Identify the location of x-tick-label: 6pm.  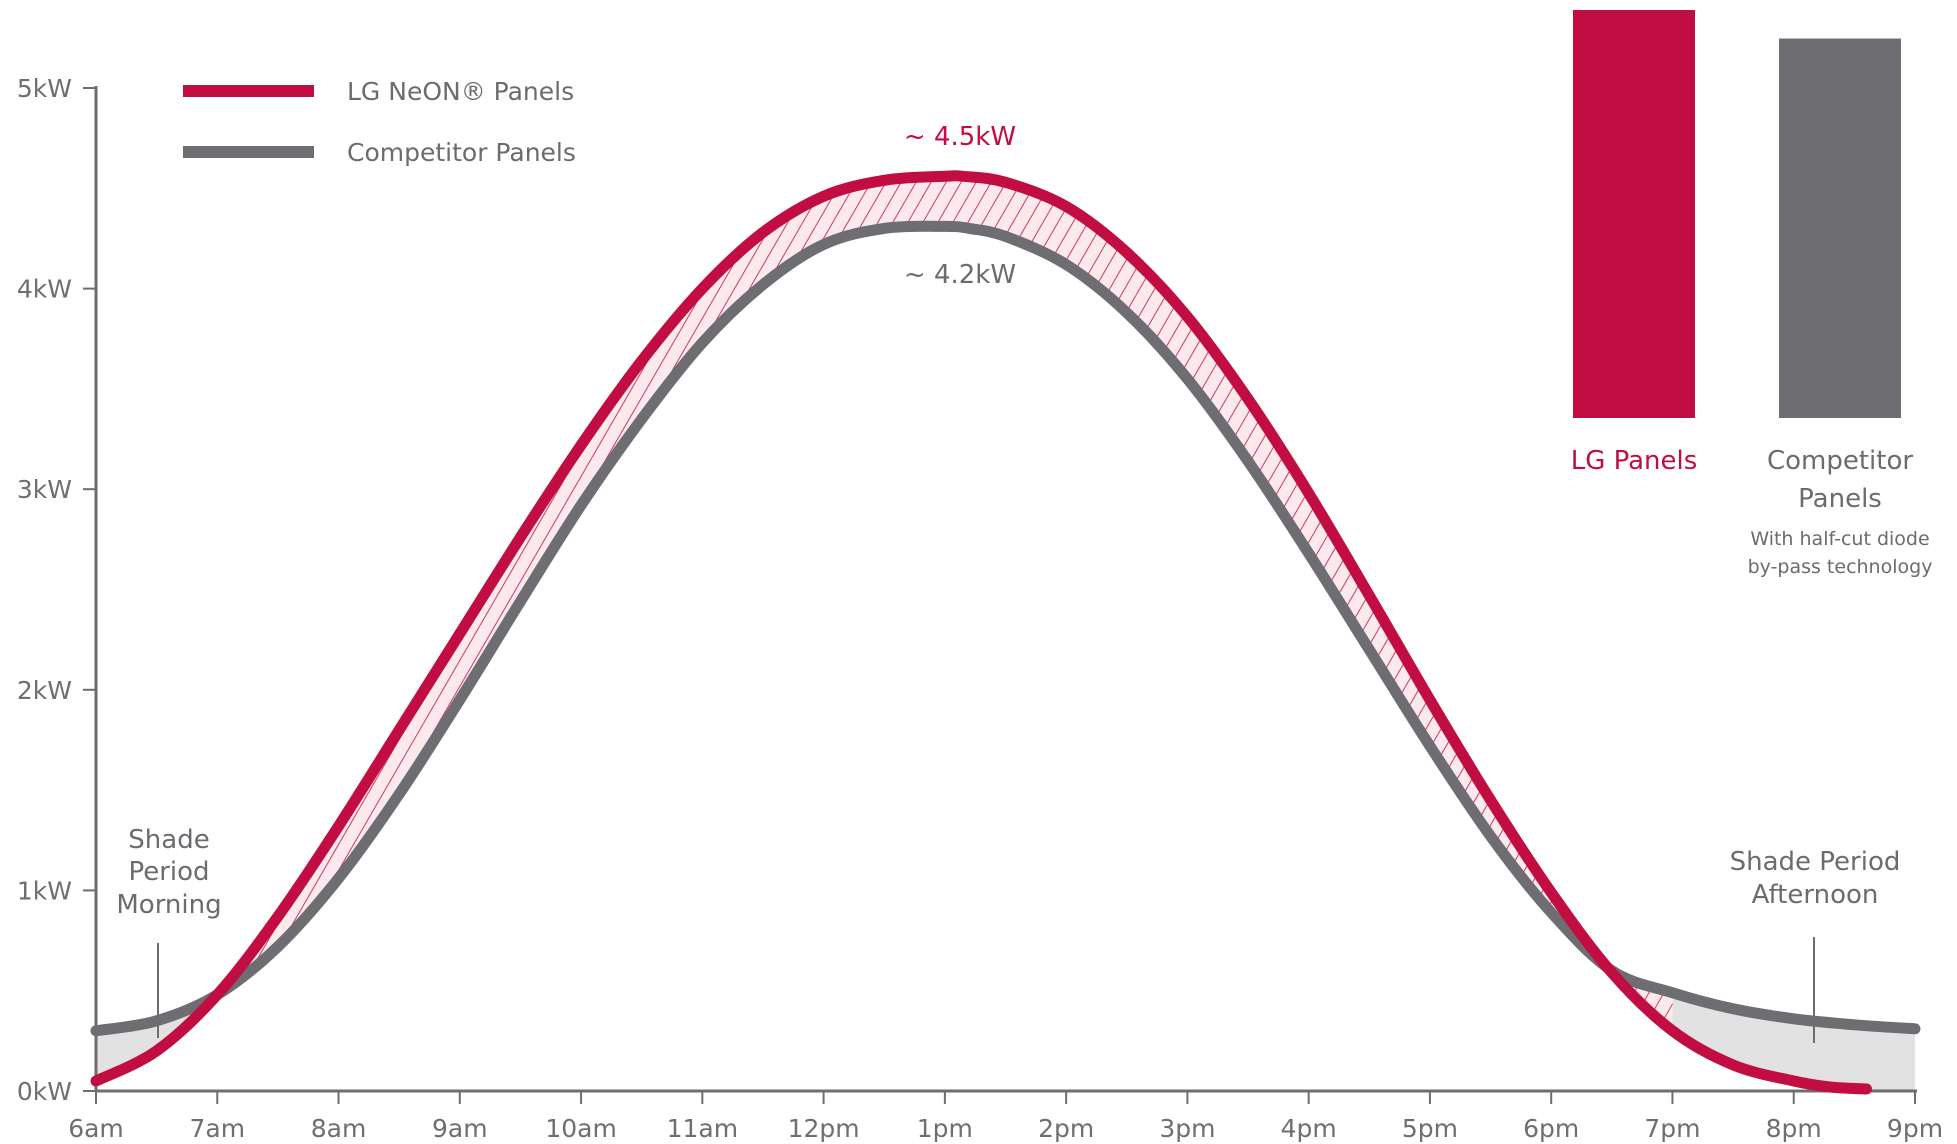
(1551, 1128).